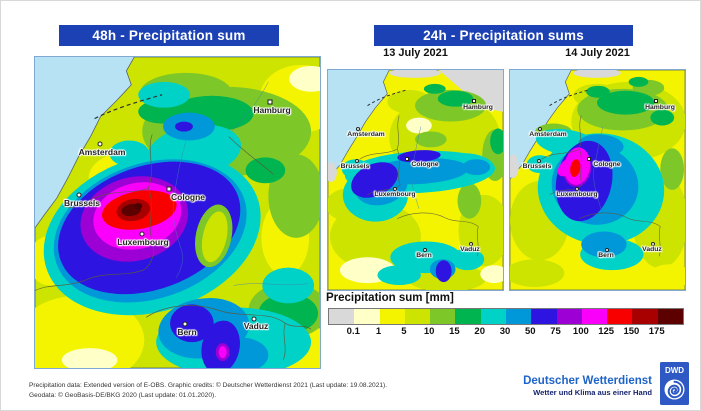  I want to click on left-map-title: 48h - Precipitation sum, so click(169, 35).